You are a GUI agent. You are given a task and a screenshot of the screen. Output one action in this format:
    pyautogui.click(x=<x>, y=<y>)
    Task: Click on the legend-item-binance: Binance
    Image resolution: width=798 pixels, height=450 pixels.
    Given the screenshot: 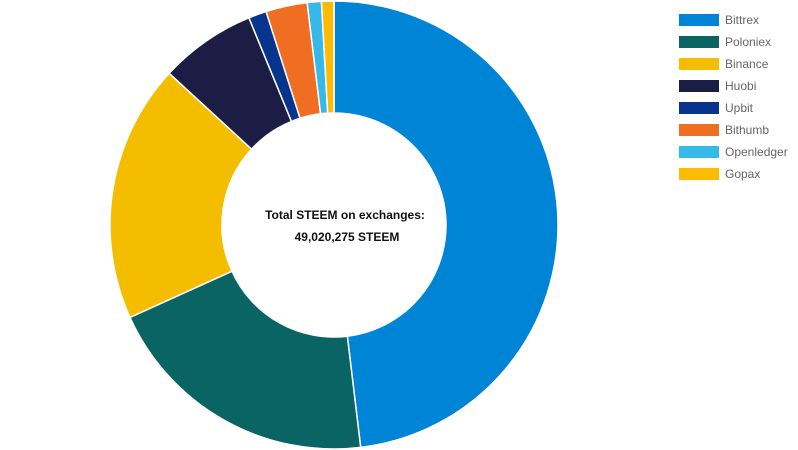 What is the action you would take?
    pyautogui.click(x=733, y=64)
    